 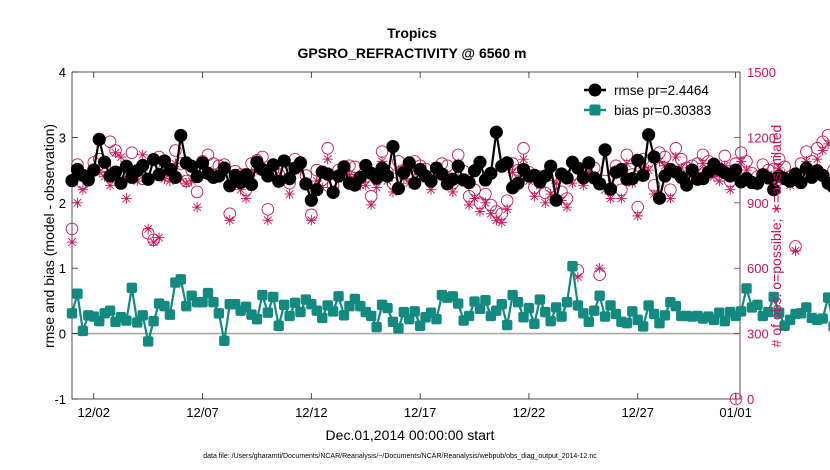 I want to click on y-tick-label: 1, so click(x=62, y=268).